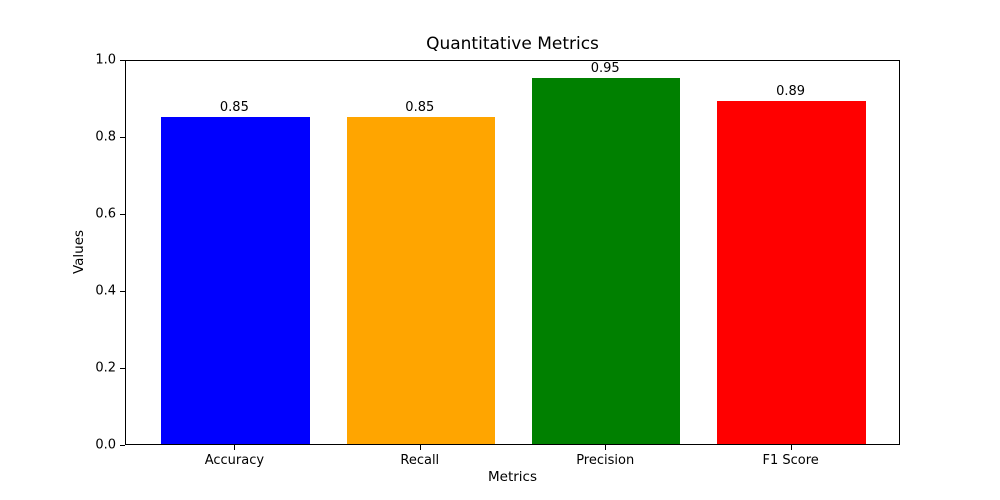  What do you see at coordinates (235, 447) in the screenshot?
I see `x-tick-mark-accuracy` at bounding box center [235, 447].